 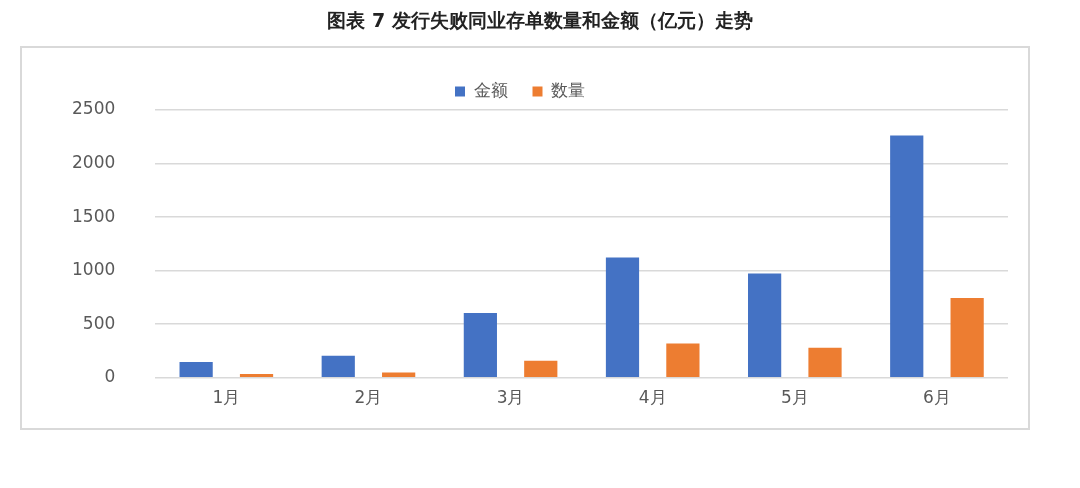 What do you see at coordinates (490, 89) in the screenshot?
I see `legend-label: 金额` at bounding box center [490, 89].